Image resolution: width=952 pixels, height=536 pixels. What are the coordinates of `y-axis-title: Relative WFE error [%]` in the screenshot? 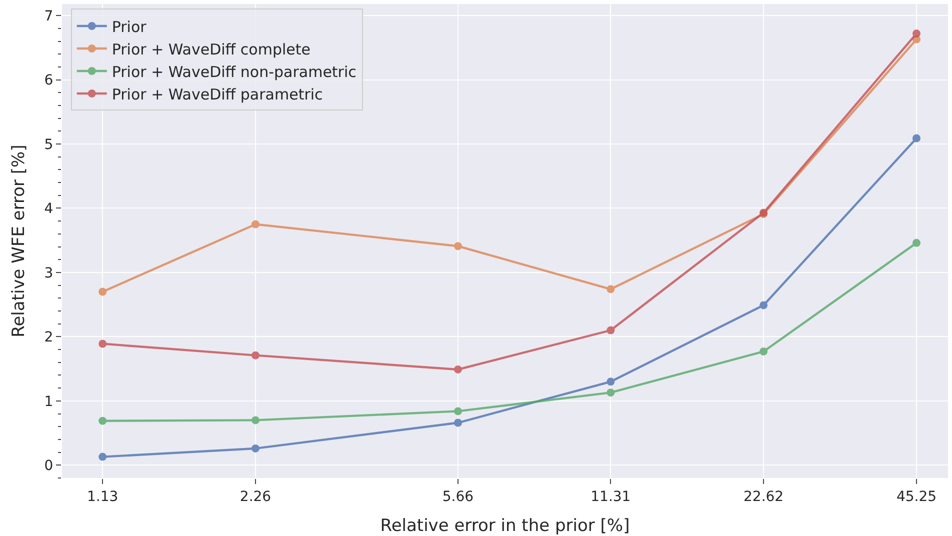 It's located at (18, 241).